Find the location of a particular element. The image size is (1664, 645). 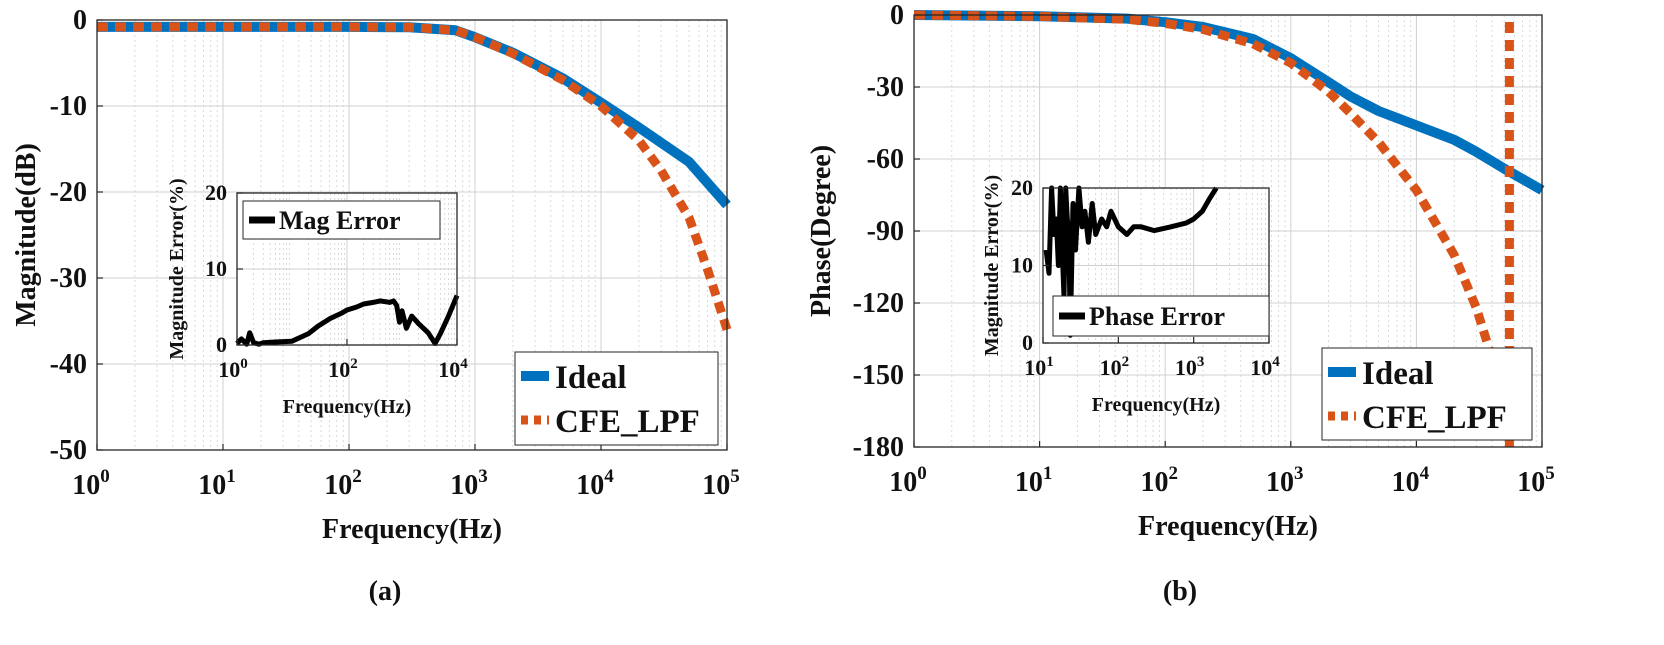

panel-b-y-tick-label: -180 is located at coordinates (878, 447).